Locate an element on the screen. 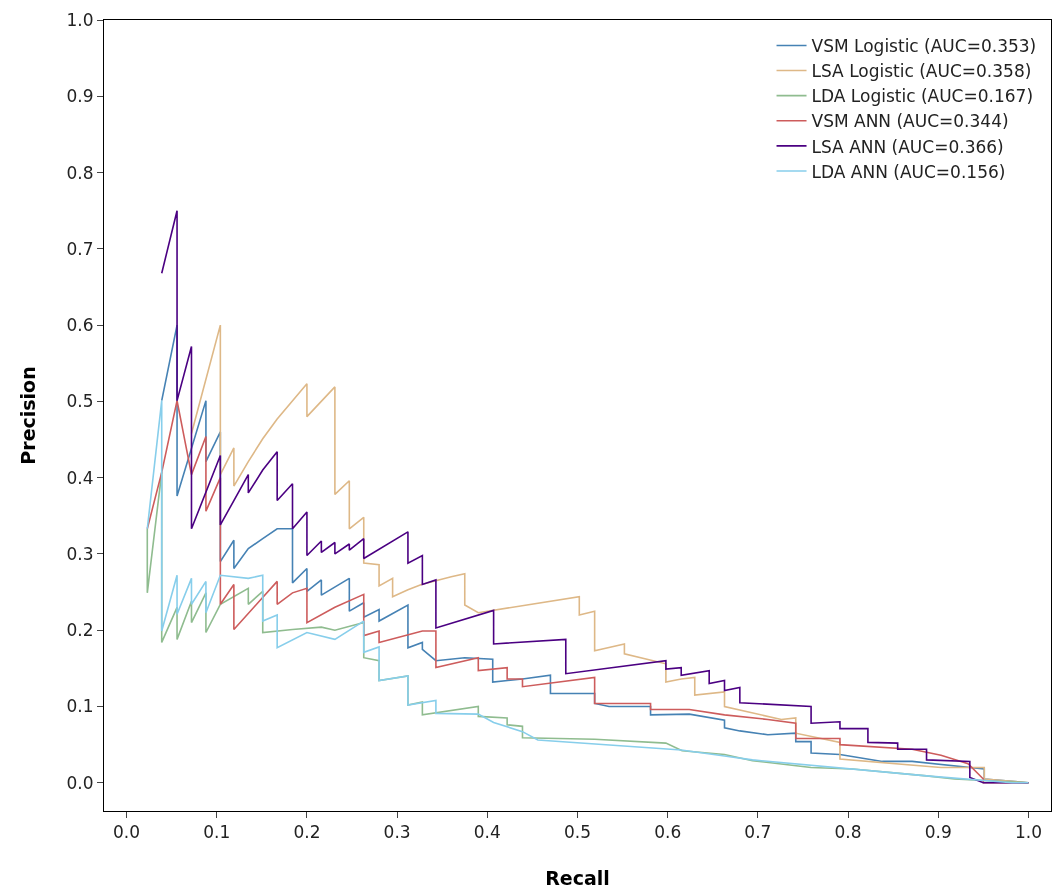 The height and width of the screenshot is (896, 1062). x-tick-label: 0.5 is located at coordinates (577, 832).